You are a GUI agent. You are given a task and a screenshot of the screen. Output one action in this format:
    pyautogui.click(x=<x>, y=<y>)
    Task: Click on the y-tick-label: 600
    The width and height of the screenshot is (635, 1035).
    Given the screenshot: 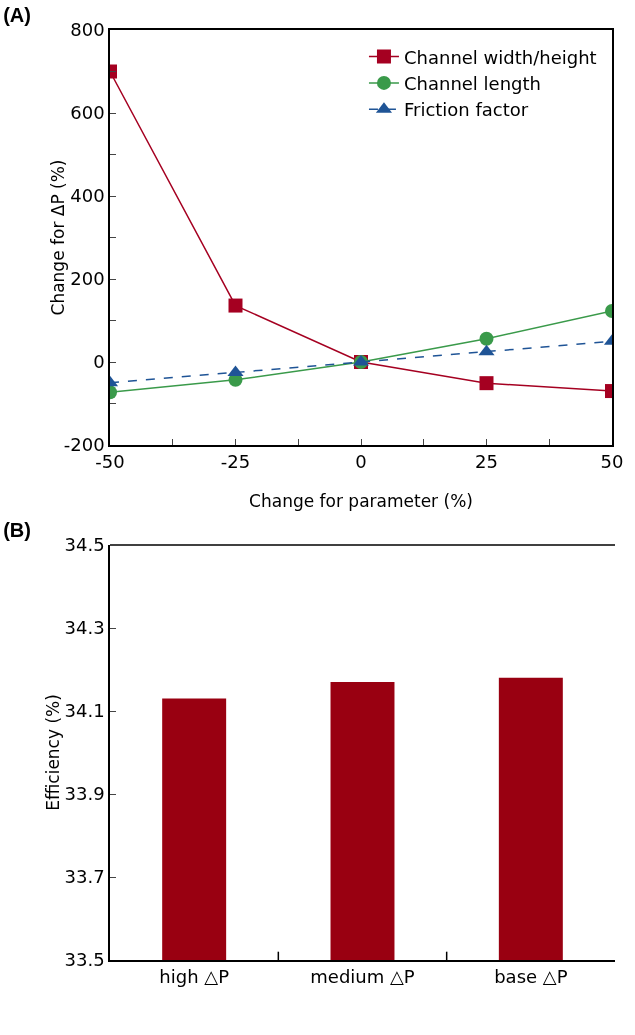 What is the action you would take?
    pyautogui.click(x=87, y=113)
    